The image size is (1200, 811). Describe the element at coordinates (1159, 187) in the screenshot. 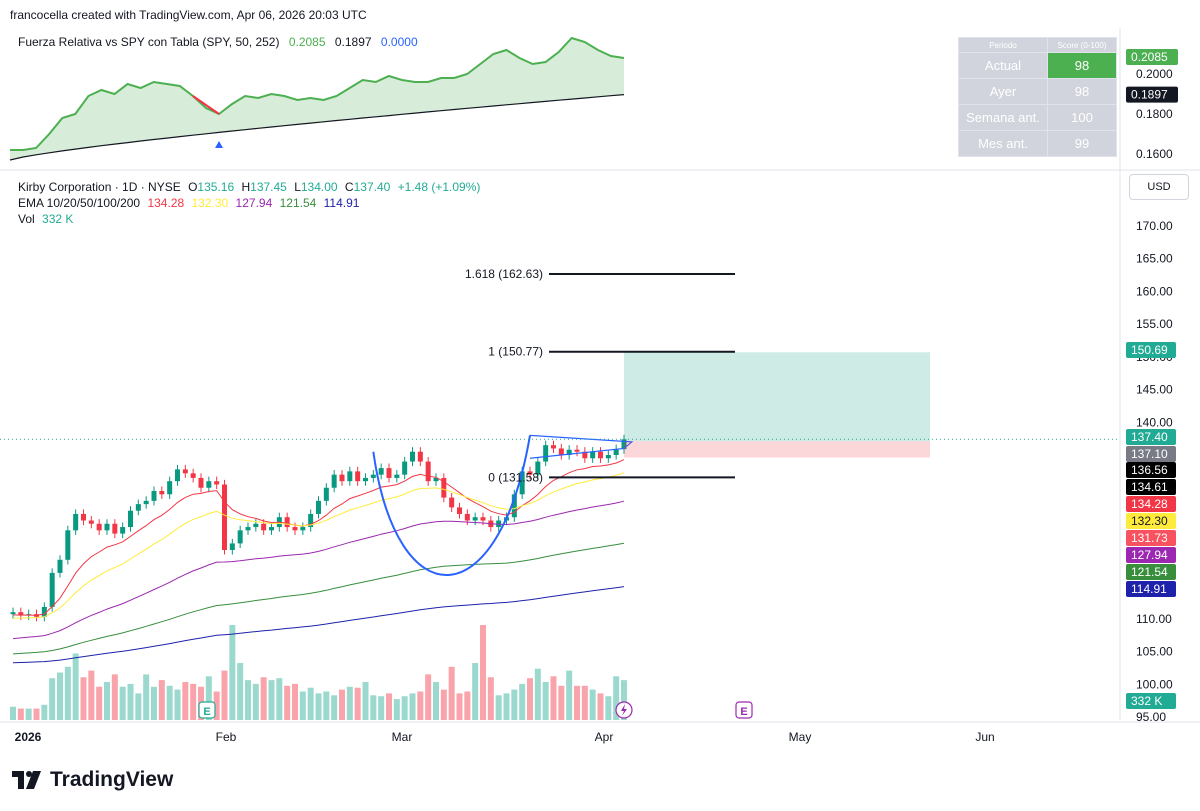

I see `currency-button: USD` at that location.